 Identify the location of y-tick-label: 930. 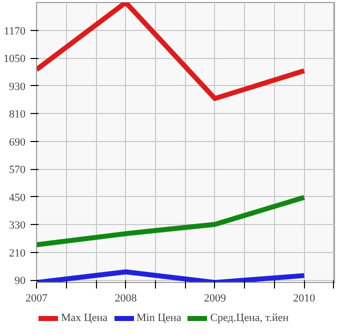
(17, 86).